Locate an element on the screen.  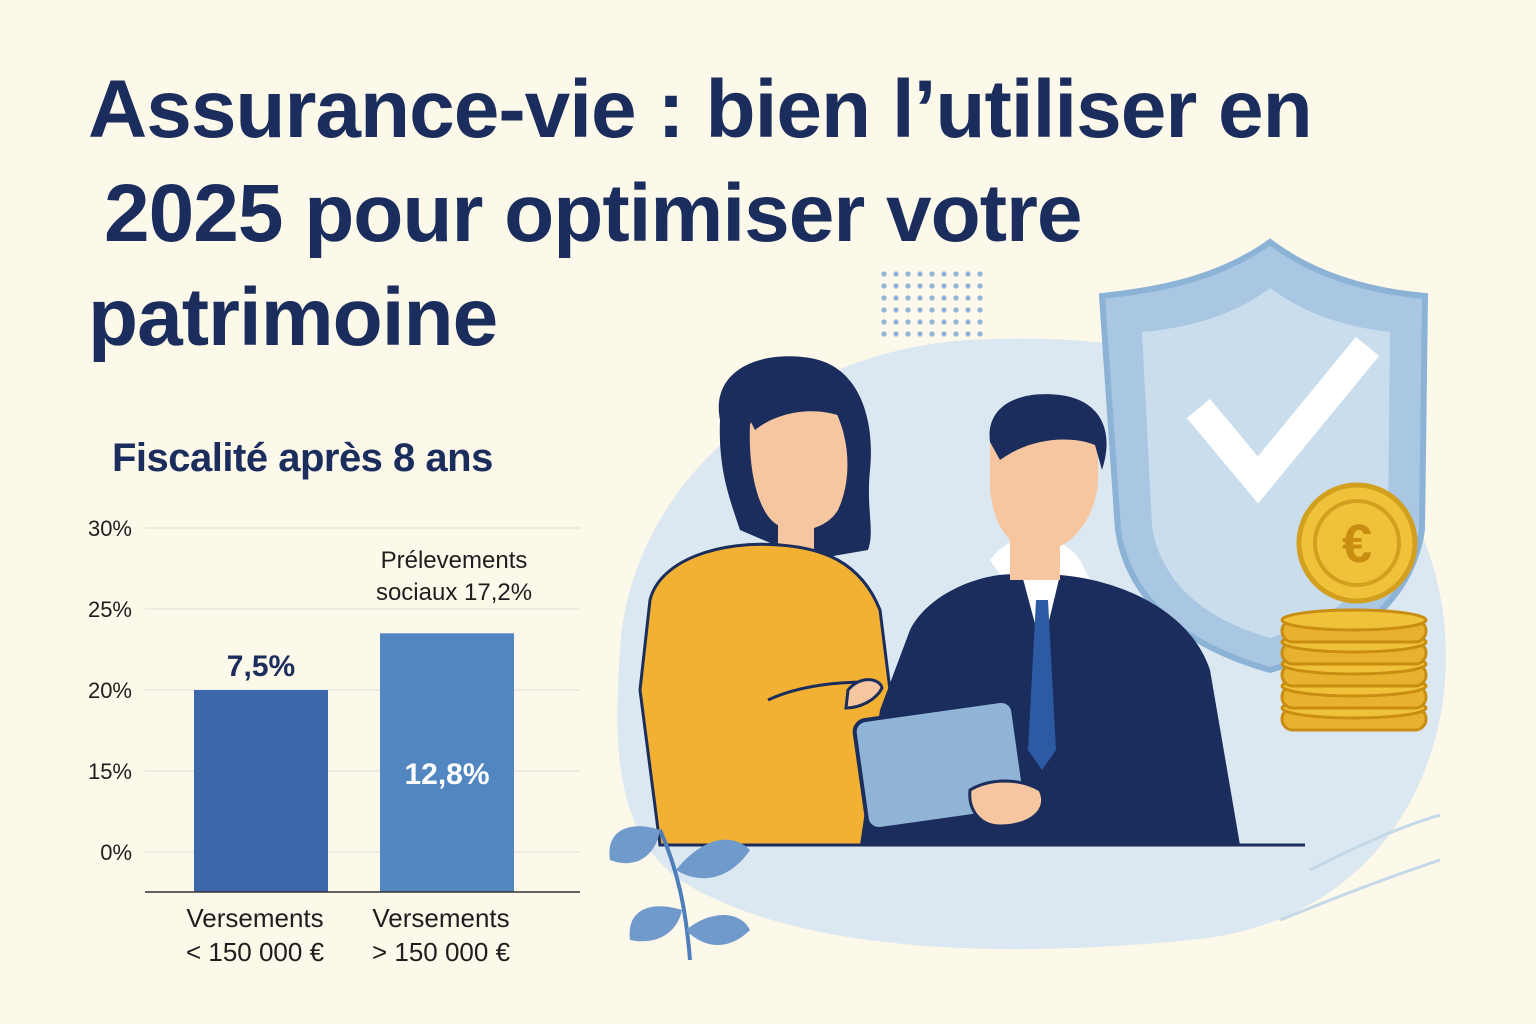
check-icon is located at coordinates (1283, 420).